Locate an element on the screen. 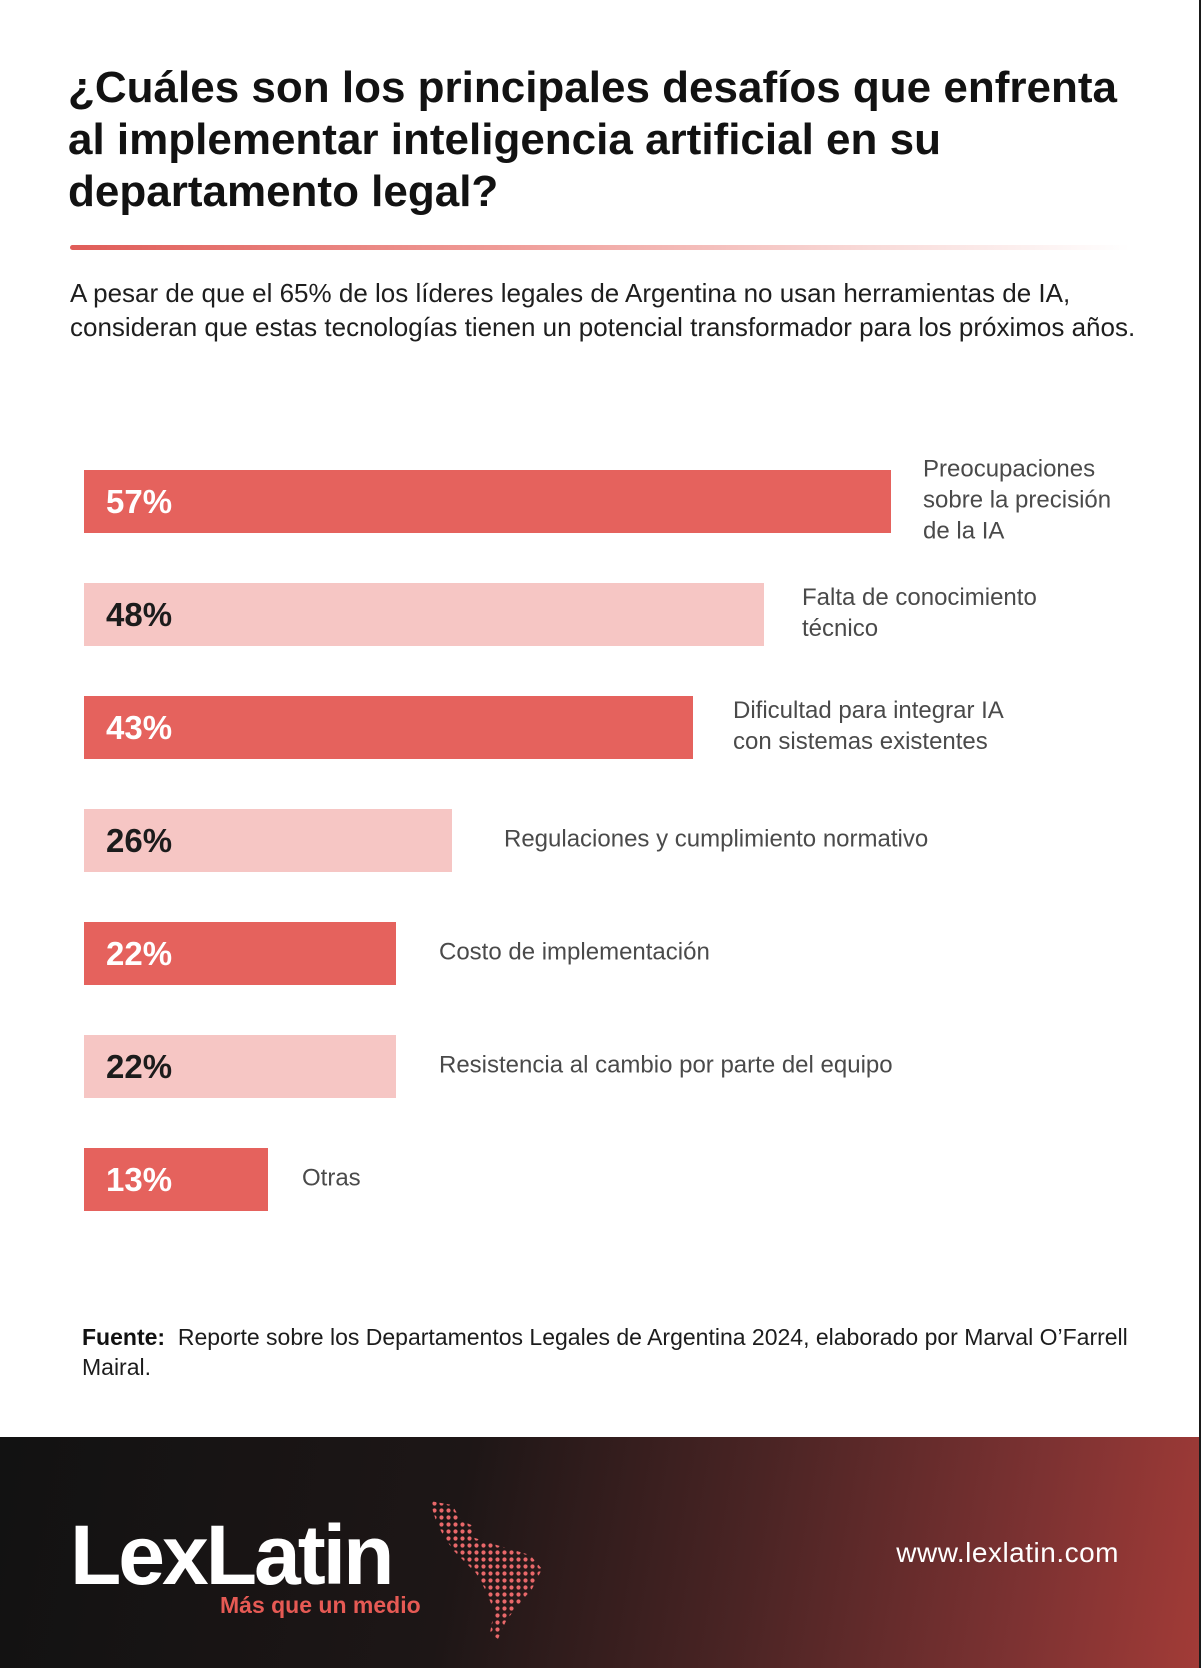 The image size is (1201, 1668). category-label-line: de la IA is located at coordinates (964, 530).